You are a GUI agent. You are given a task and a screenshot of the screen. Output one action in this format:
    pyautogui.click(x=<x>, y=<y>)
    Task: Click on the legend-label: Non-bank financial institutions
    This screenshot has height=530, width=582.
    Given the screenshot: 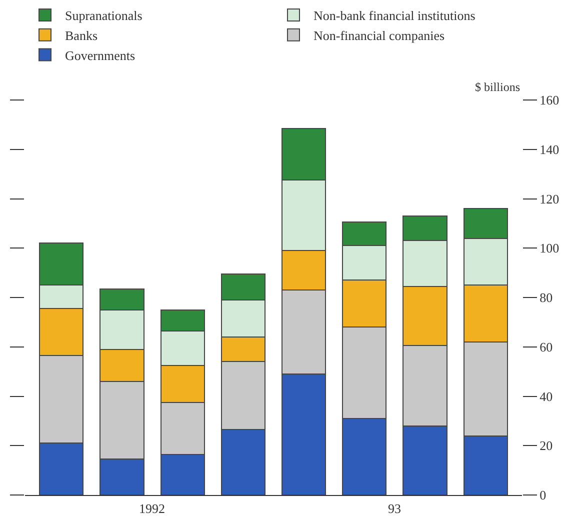 What is the action you would take?
    pyautogui.click(x=395, y=16)
    